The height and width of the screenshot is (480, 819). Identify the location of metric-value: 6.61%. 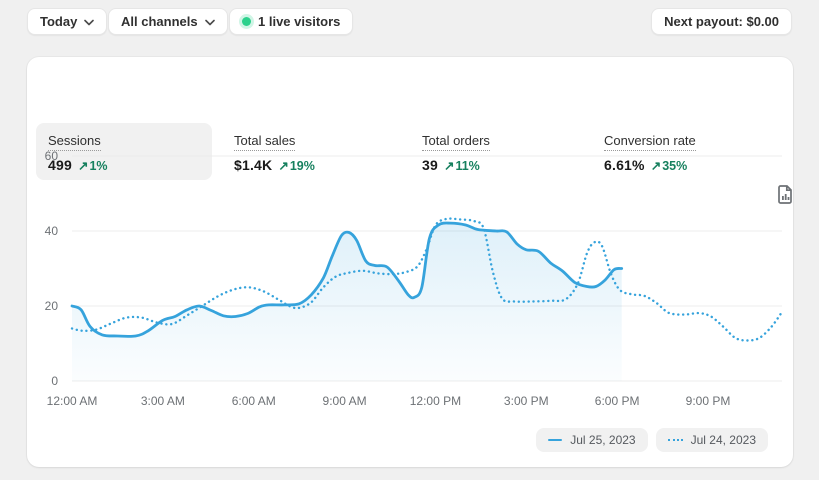
(624, 165).